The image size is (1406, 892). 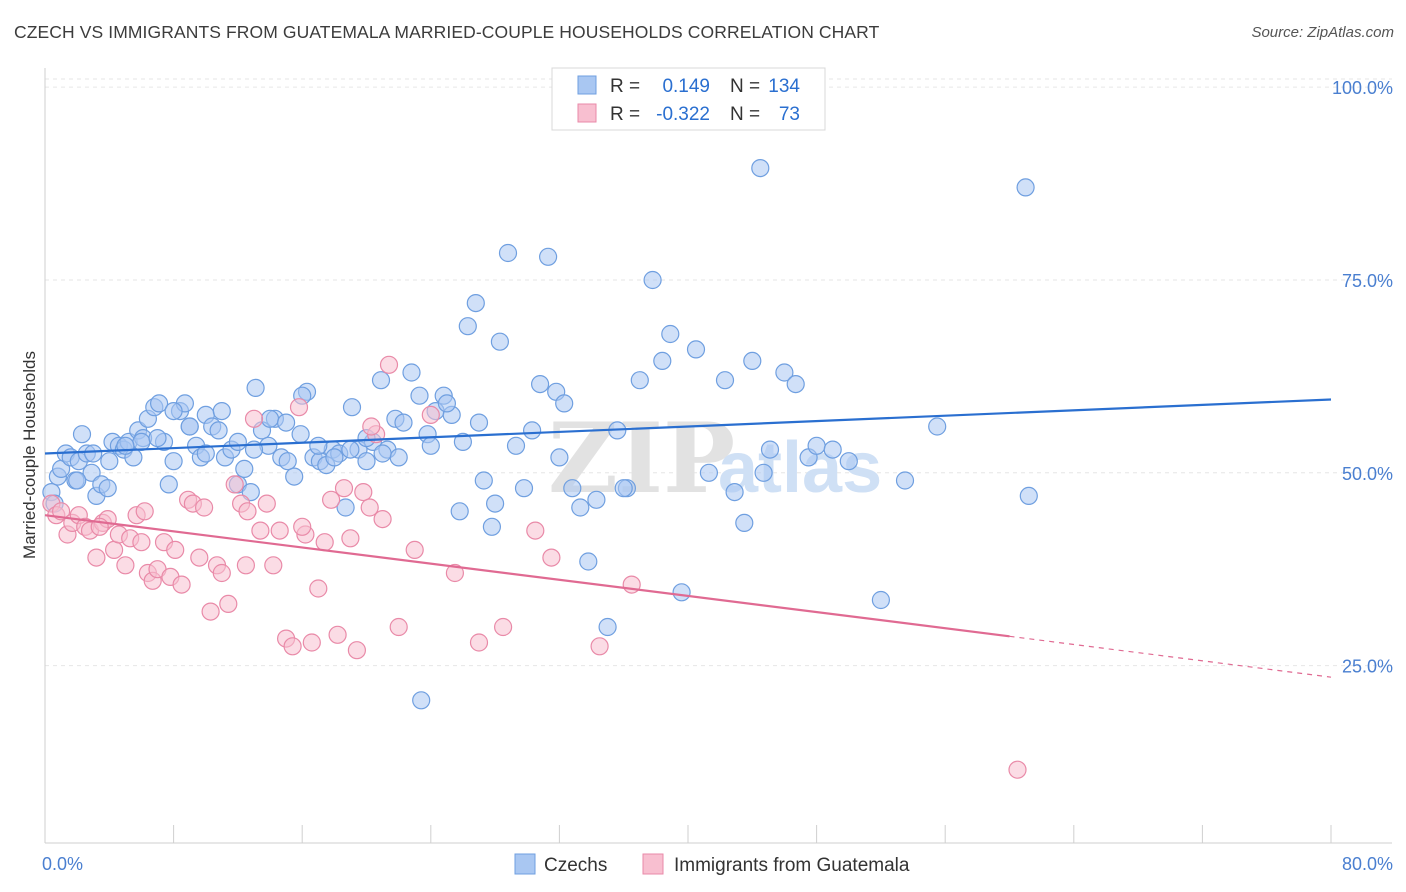 What do you see at coordinates (1367, 474) in the screenshot?
I see `y-tick-label-1: 50.0%` at bounding box center [1367, 474].